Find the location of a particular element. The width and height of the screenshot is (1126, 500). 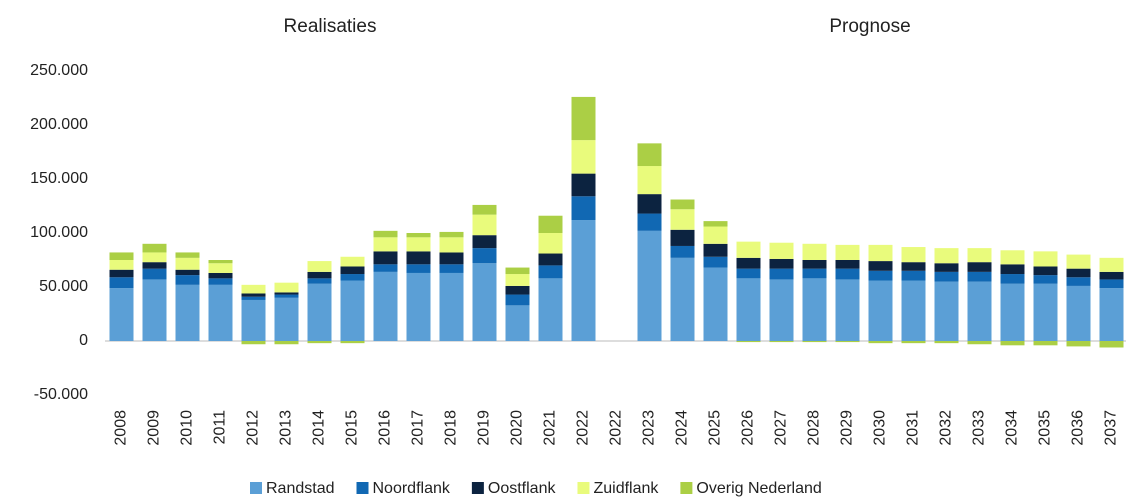

x-tick-label: 2027 is located at coordinates (781, 428).